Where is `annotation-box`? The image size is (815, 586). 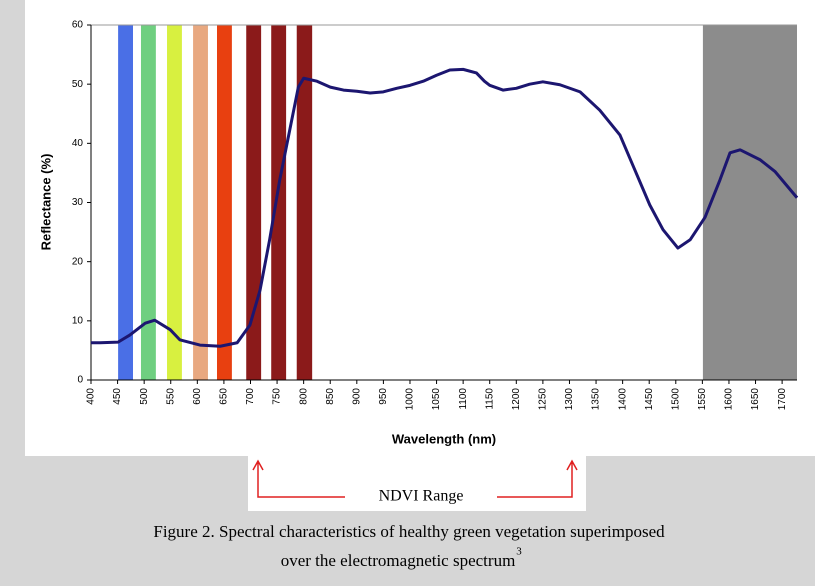 annotation-box is located at coordinates (417, 483).